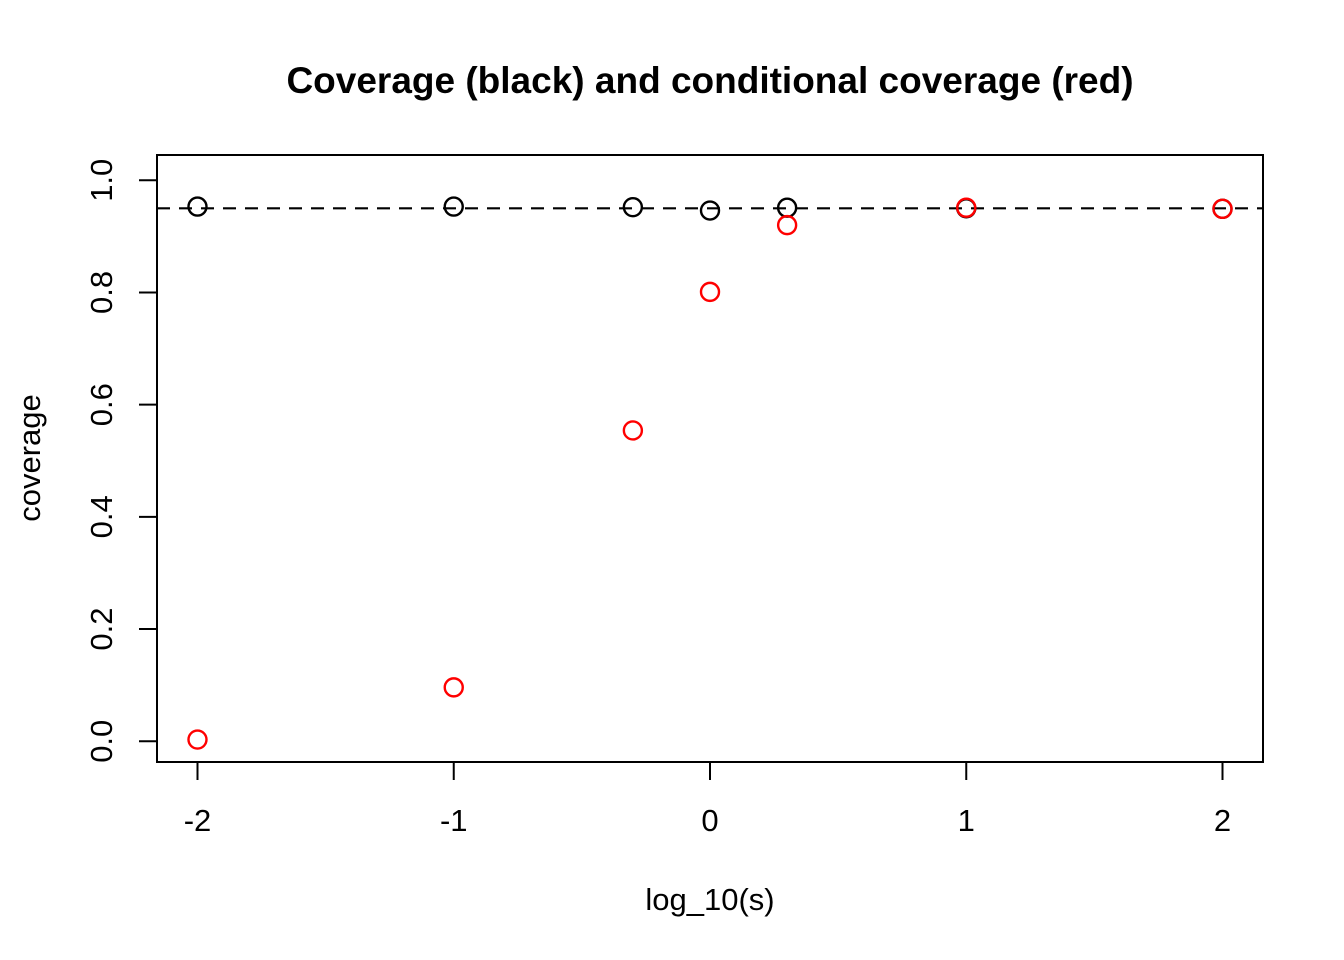 The height and width of the screenshot is (960, 1344). What do you see at coordinates (101, 741) in the screenshot?
I see `y-axis-tick-label: 0.0` at bounding box center [101, 741].